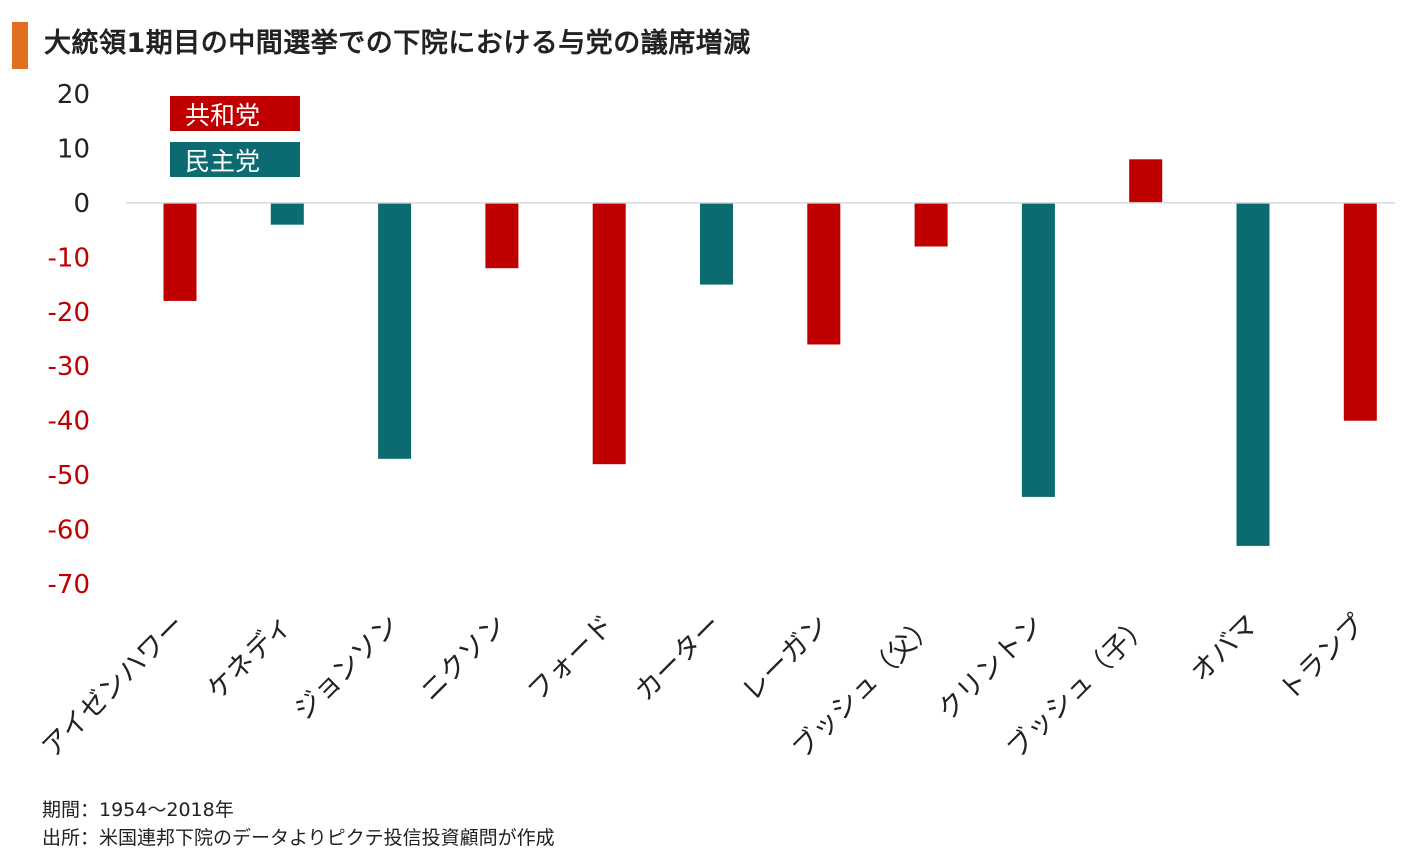 The width and height of the screenshot is (1428, 861). I want to click on x-tick-label: トランプ, so click(1323, 658).